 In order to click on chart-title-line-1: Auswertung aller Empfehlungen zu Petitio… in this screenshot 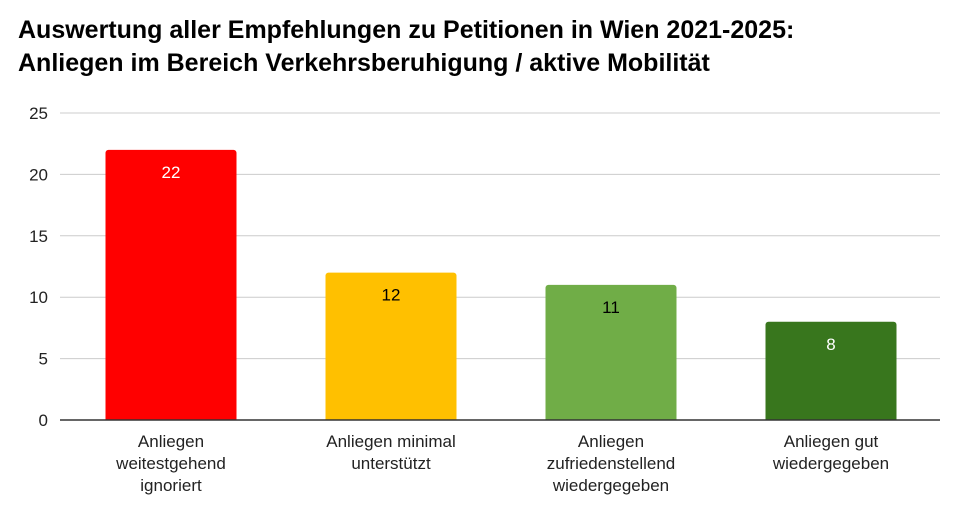, I will do `click(406, 30)`.